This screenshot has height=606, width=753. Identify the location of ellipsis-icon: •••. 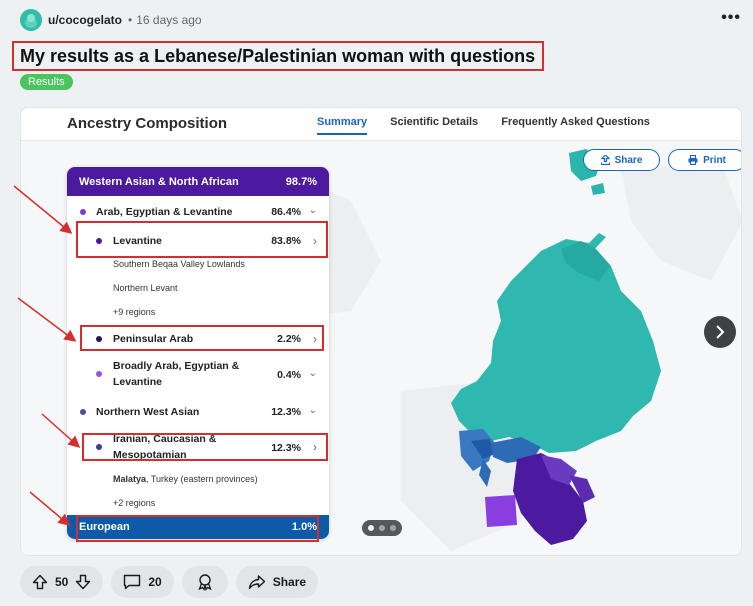
(731, 17).